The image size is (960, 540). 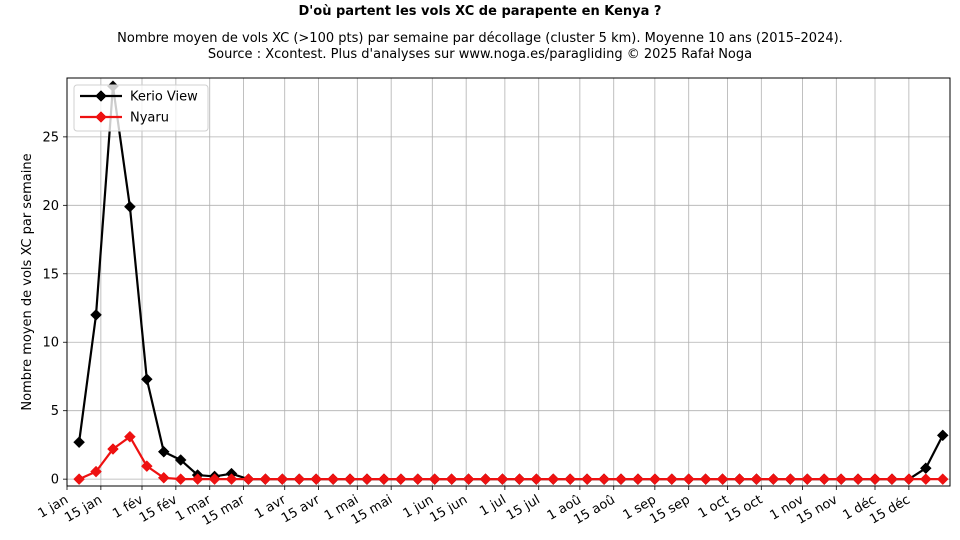 I want to click on series-line, so click(x=510, y=458).